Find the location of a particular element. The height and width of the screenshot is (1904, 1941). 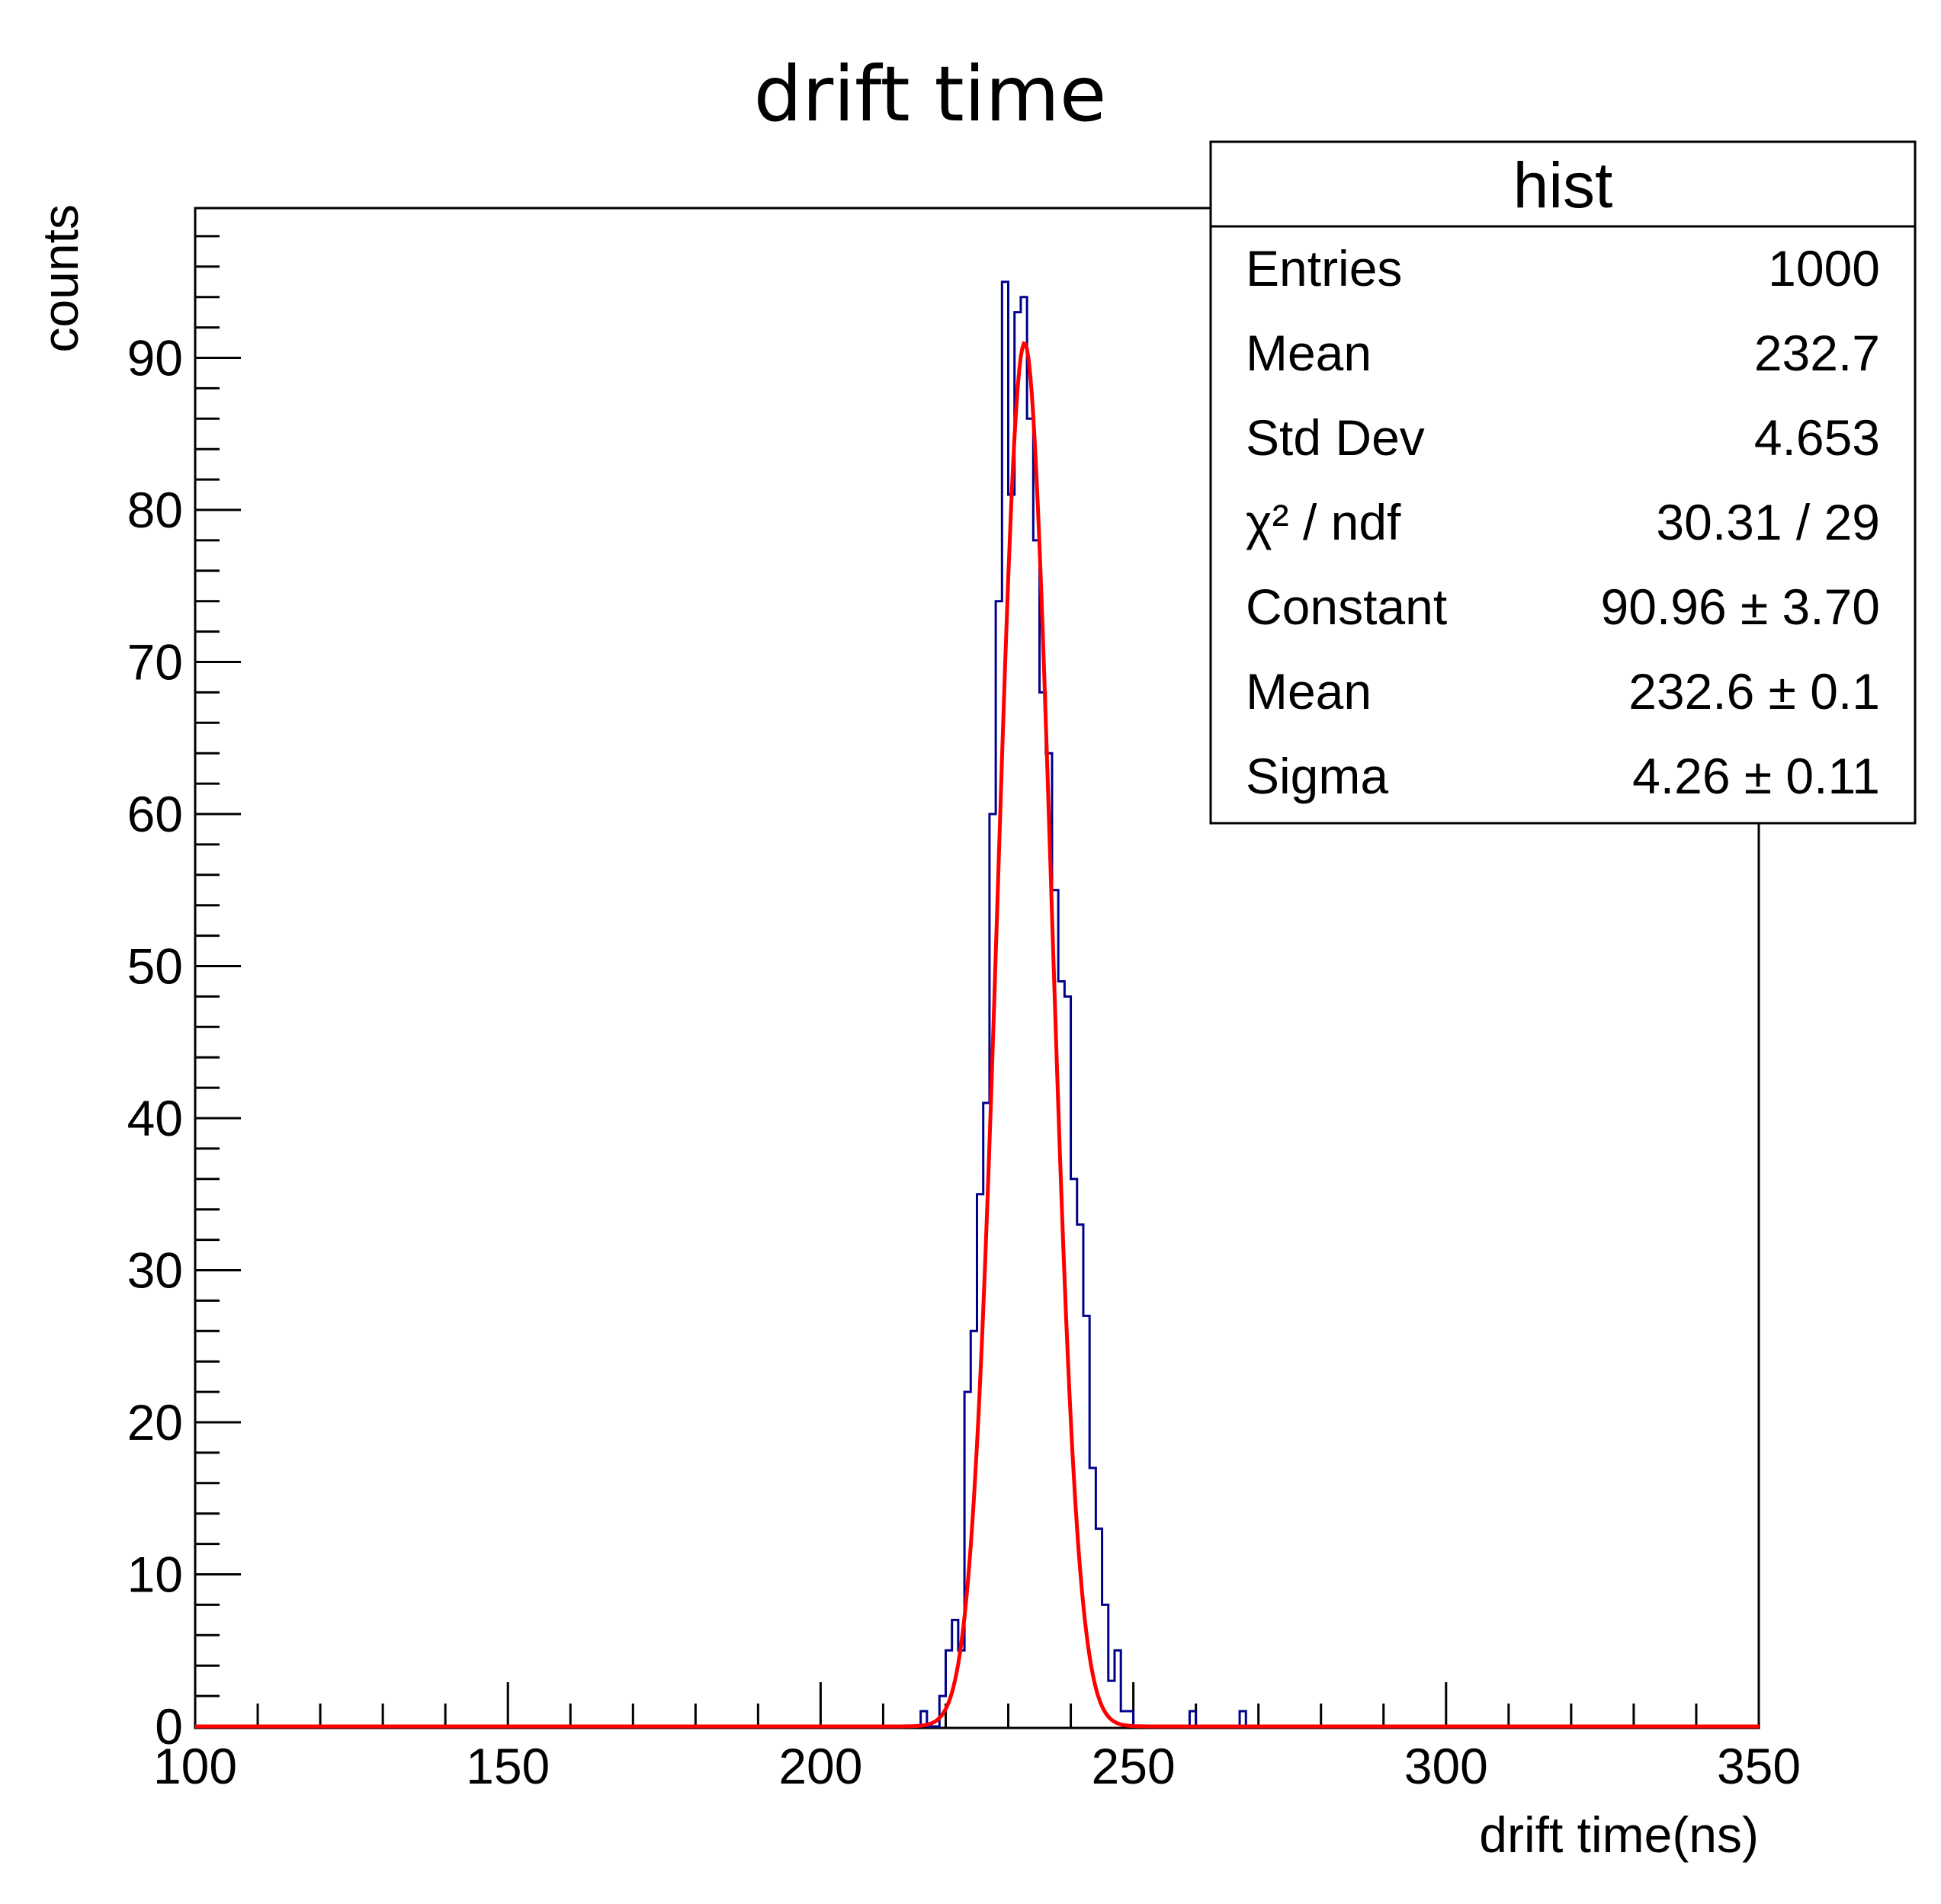

y-axis-label: counts is located at coordinates (60, 278).